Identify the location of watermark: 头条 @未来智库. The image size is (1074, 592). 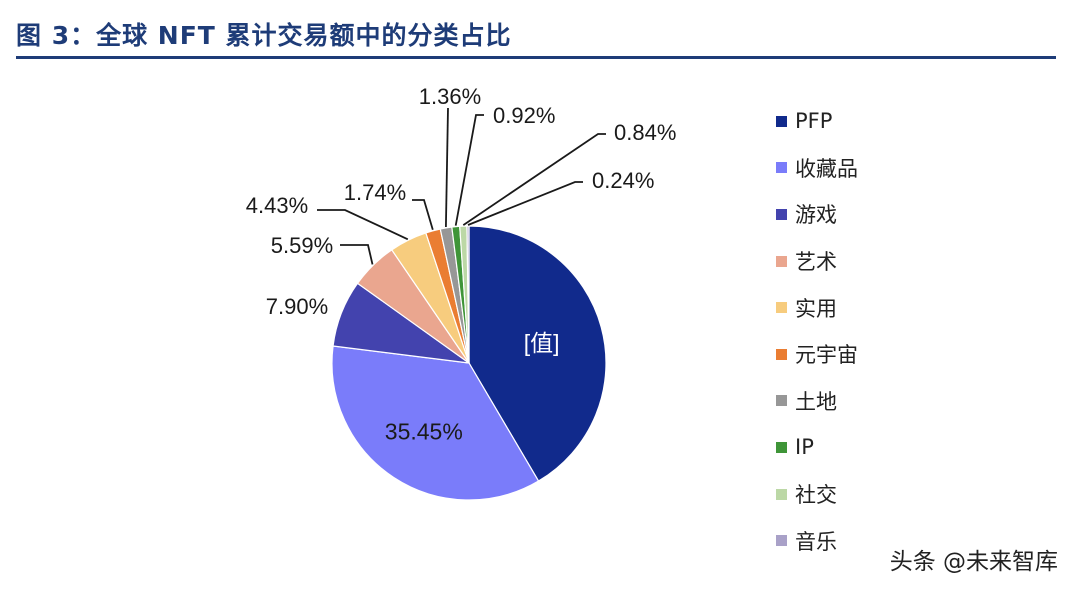
(973, 562).